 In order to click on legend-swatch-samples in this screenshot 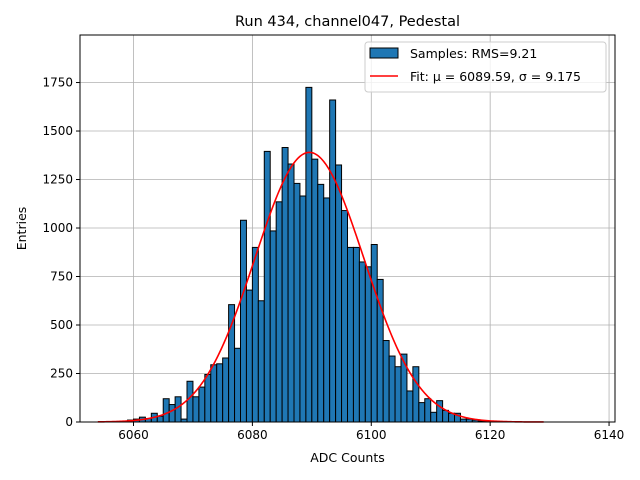, I will do `click(384, 53)`.